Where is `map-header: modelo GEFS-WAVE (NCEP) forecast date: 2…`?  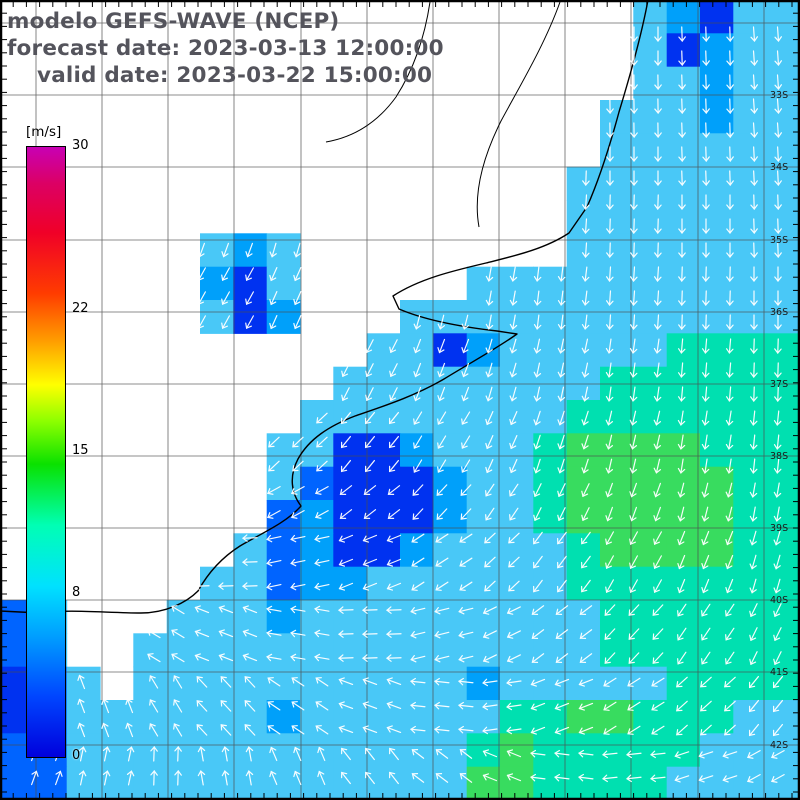 map-header: modelo GEFS-WAVE (NCEP) forecast date: 2… is located at coordinates (225, 48).